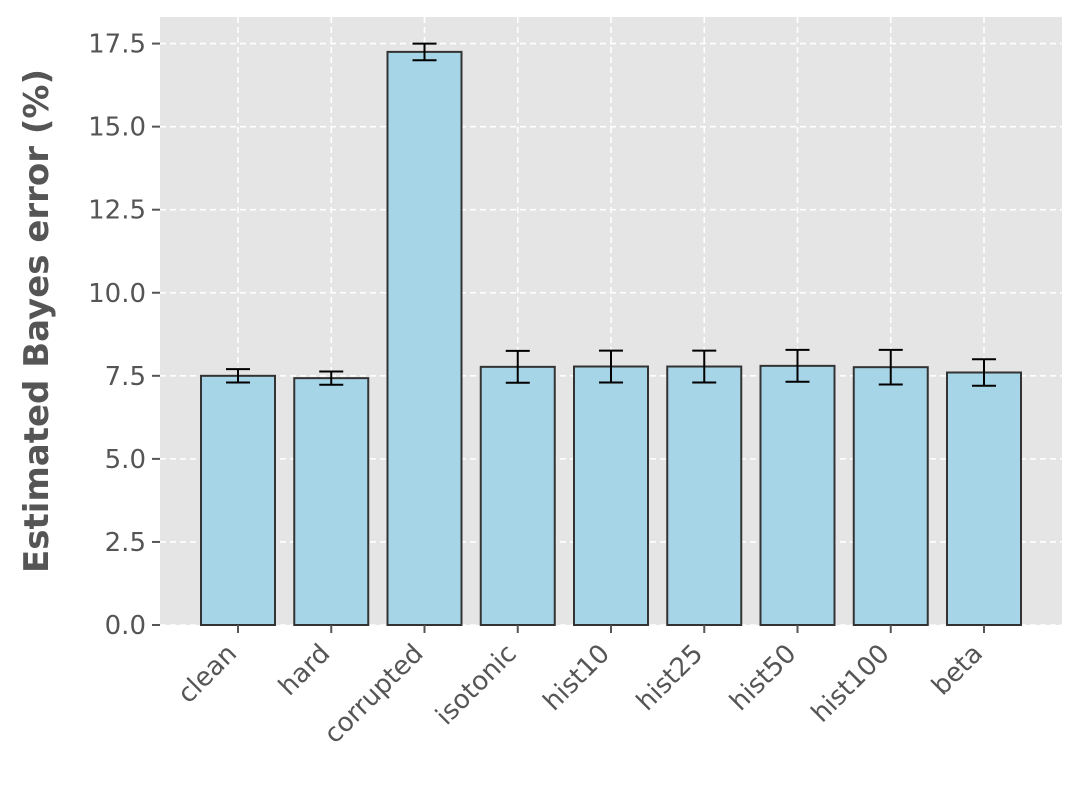 The width and height of the screenshot is (1080, 800). Describe the element at coordinates (125, 543) in the screenshot. I see `y-tick-label-1: 2.5` at that location.